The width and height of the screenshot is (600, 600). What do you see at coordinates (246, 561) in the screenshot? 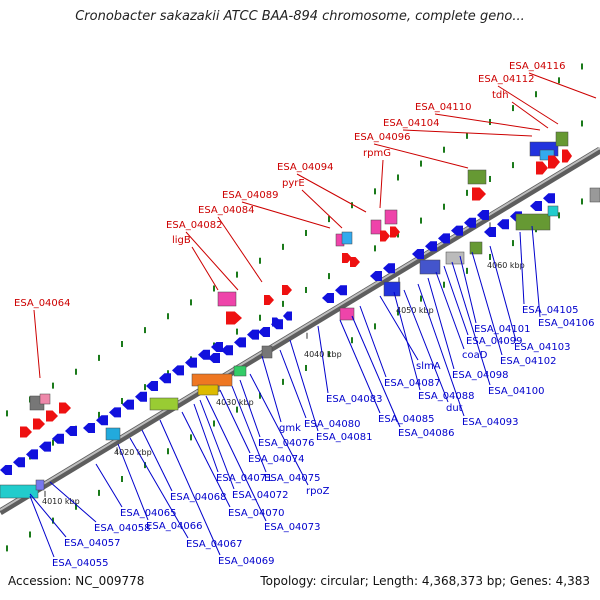
I see `gene-label-esa-04069: ESA_04069` at bounding box center [246, 561].